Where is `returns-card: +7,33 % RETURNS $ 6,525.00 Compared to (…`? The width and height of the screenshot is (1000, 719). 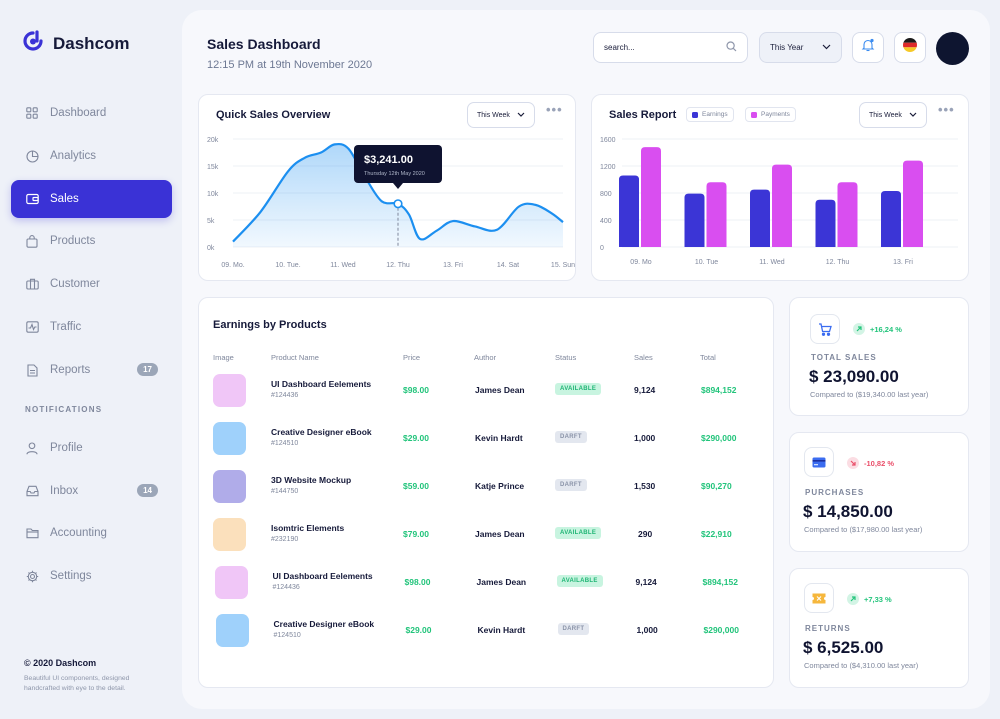
returns-card: +7,33 % RETURNS $ 6,525.00 Compared to (… is located at coordinates (879, 628).